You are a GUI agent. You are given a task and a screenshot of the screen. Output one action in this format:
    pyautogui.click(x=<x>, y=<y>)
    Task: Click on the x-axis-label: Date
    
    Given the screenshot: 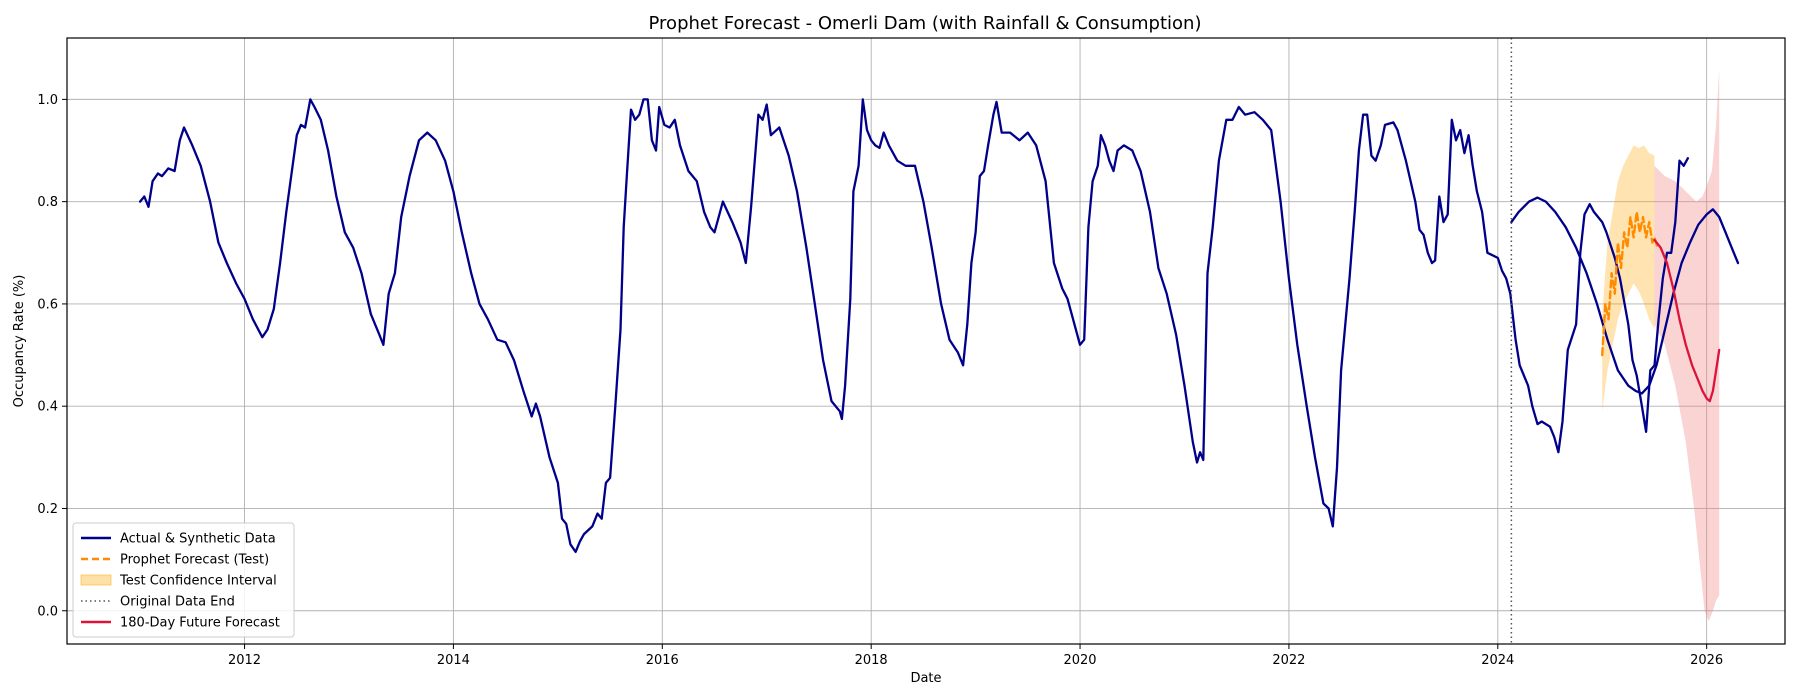 What is the action you would take?
    pyautogui.click(x=925, y=678)
    